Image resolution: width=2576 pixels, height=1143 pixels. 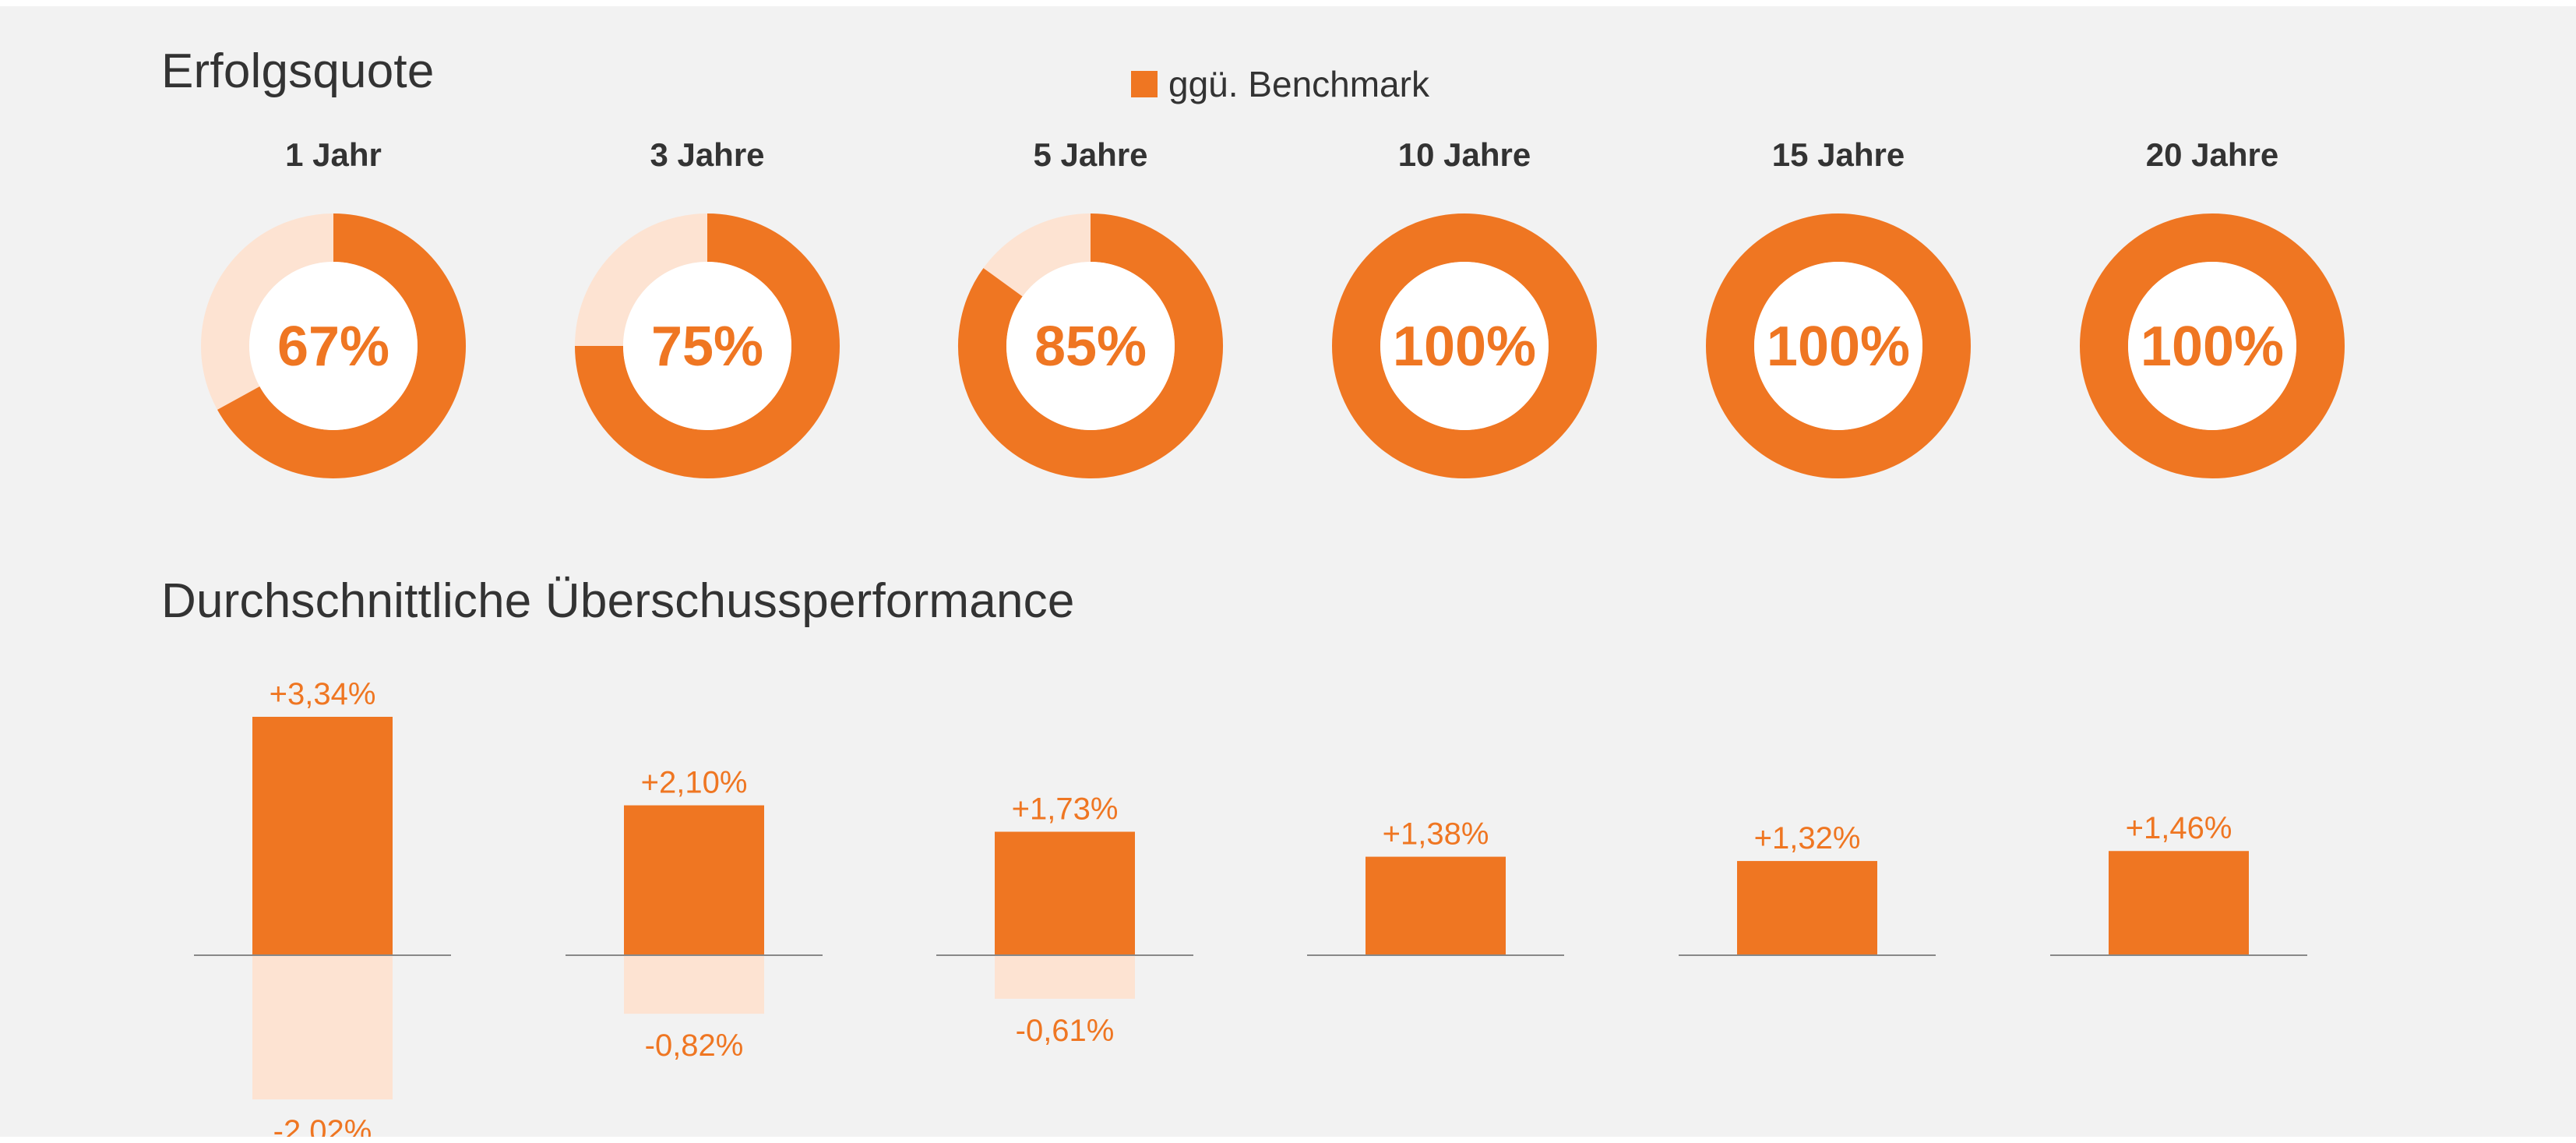 I want to click on period-label-1-jahr: 1 Jahr, so click(x=334, y=154).